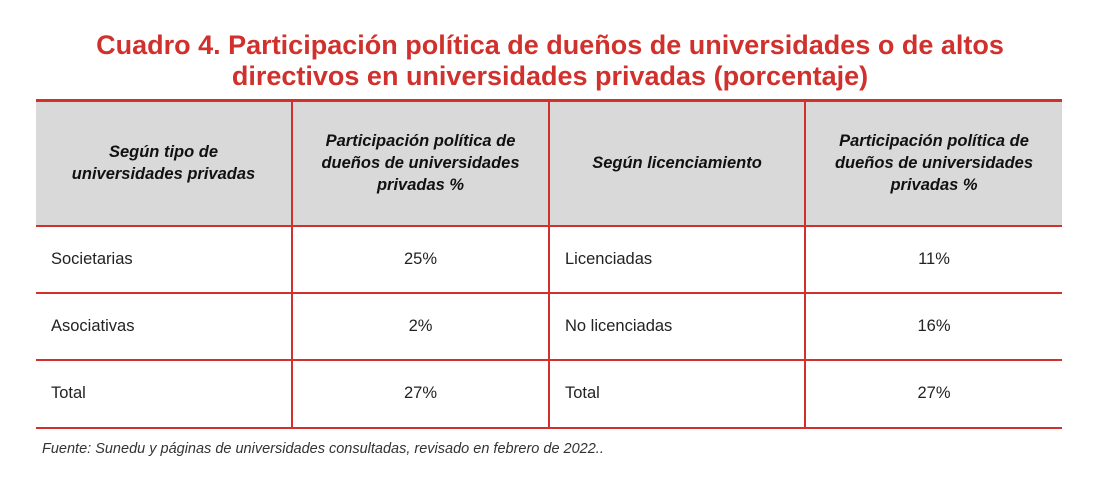  Describe the element at coordinates (164, 259) in the screenshot. I see `cell-tipo-label: Societarias` at that location.